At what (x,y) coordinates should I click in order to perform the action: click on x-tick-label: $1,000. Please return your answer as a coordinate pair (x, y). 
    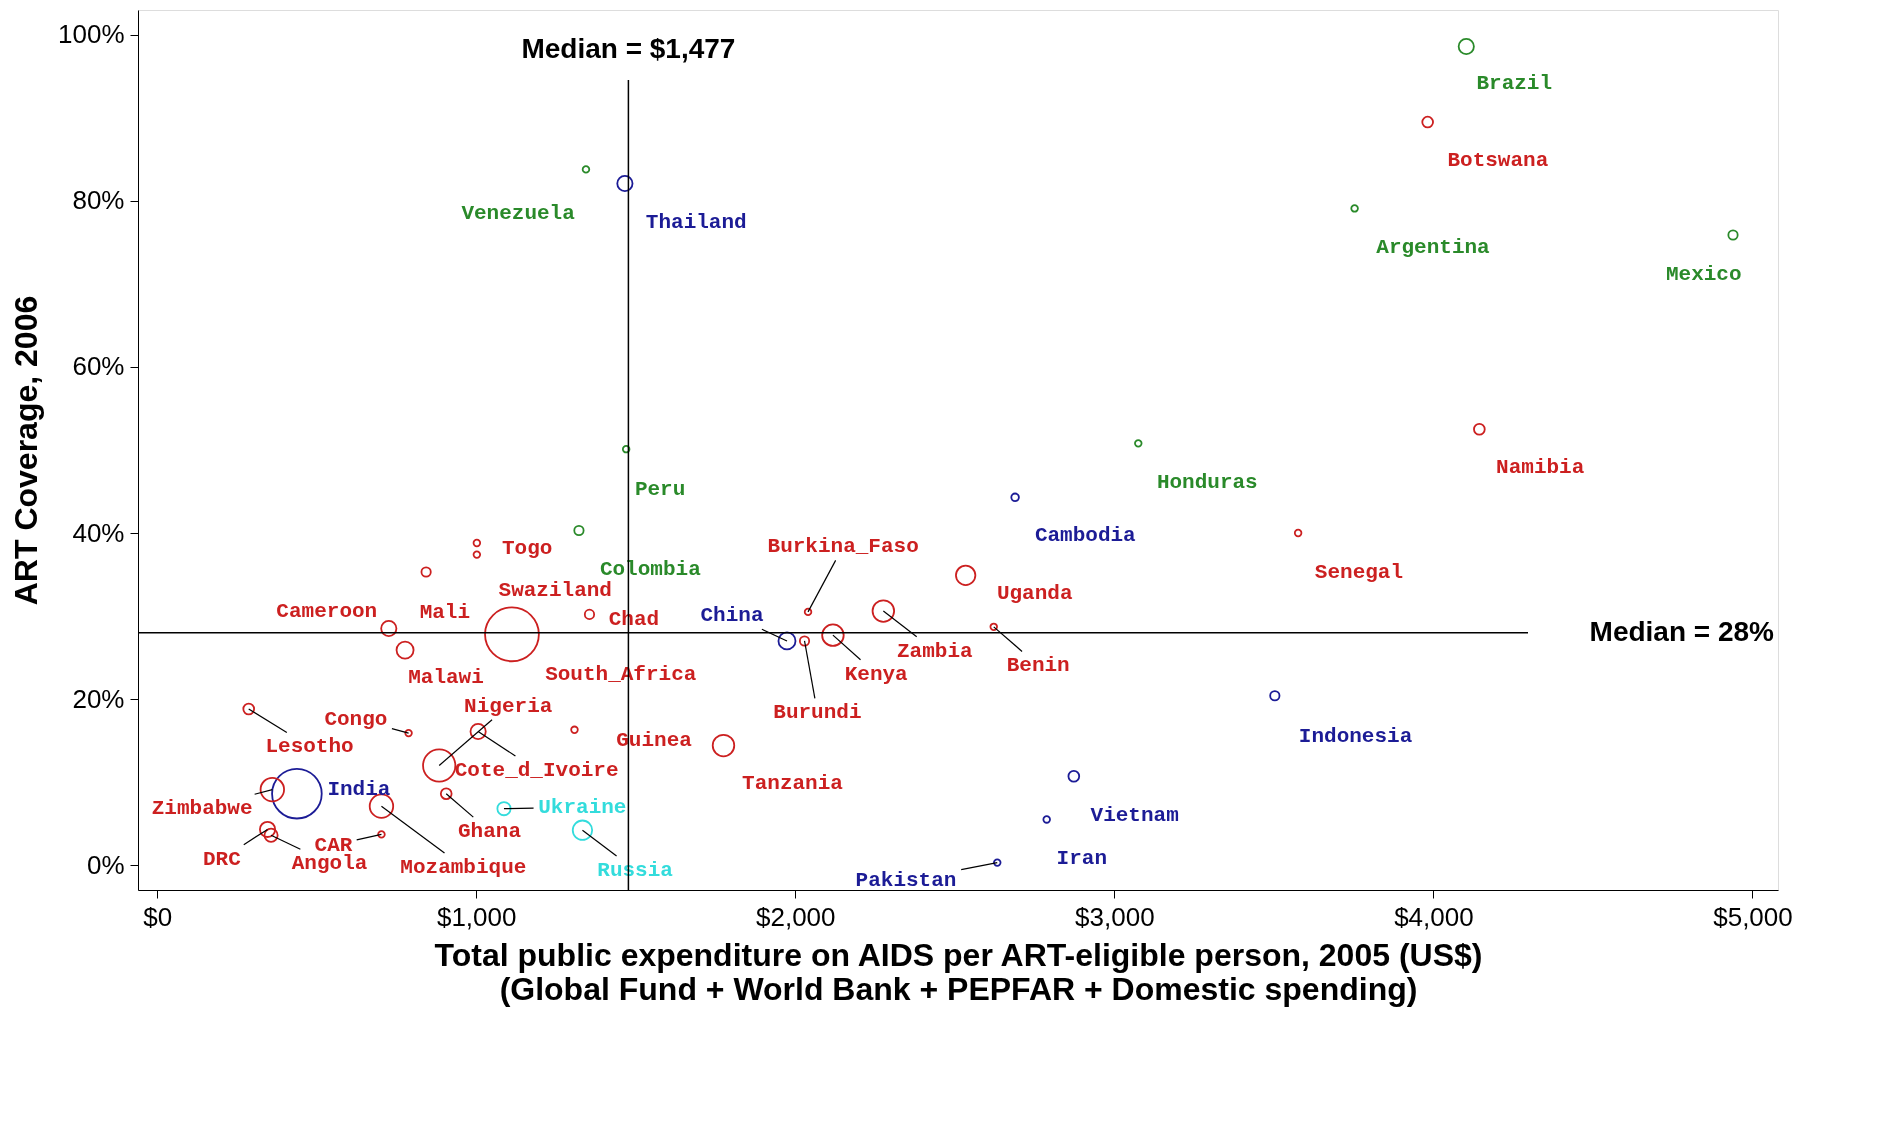
    Looking at the image, I should click on (476, 916).